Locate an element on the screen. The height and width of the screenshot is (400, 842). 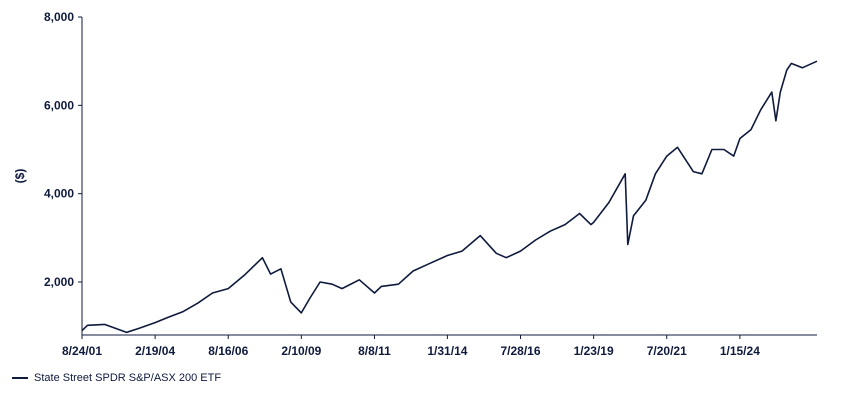
x-tick-label: 7/28/16 is located at coordinates (520, 351).